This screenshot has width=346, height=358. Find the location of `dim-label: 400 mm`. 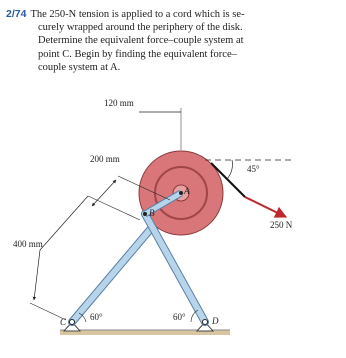

dim-label: 400 mm is located at coordinates (28, 244).